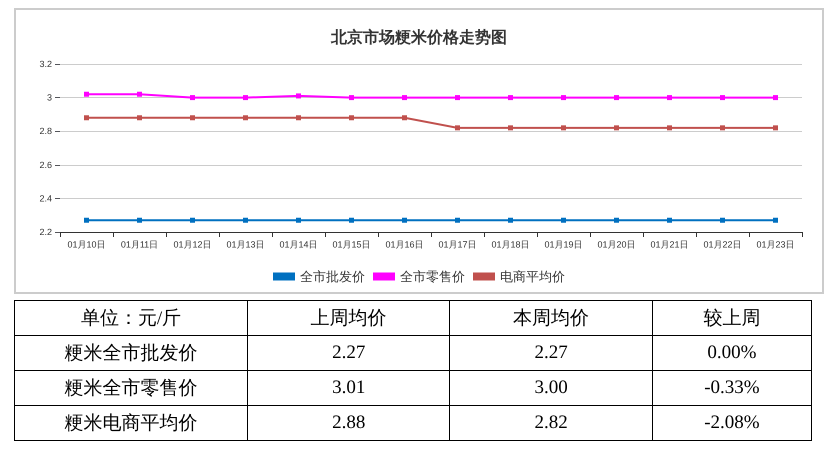 The height and width of the screenshot is (474, 836). I want to click on x-tick-label: 01月18日, so click(510, 245).